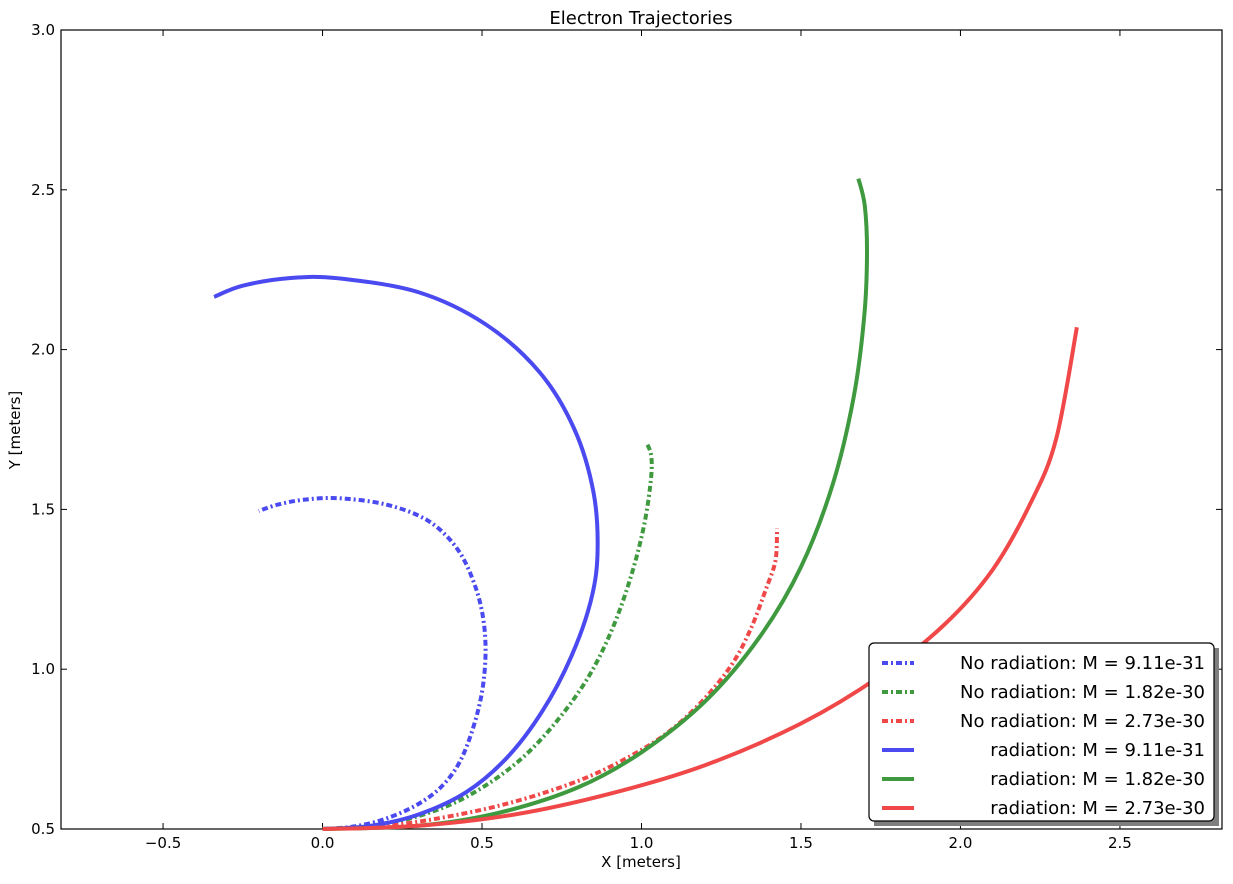 This screenshot has width=1233, height=884. I want to click on y-tick-label: 1.5, so click(43, 509).